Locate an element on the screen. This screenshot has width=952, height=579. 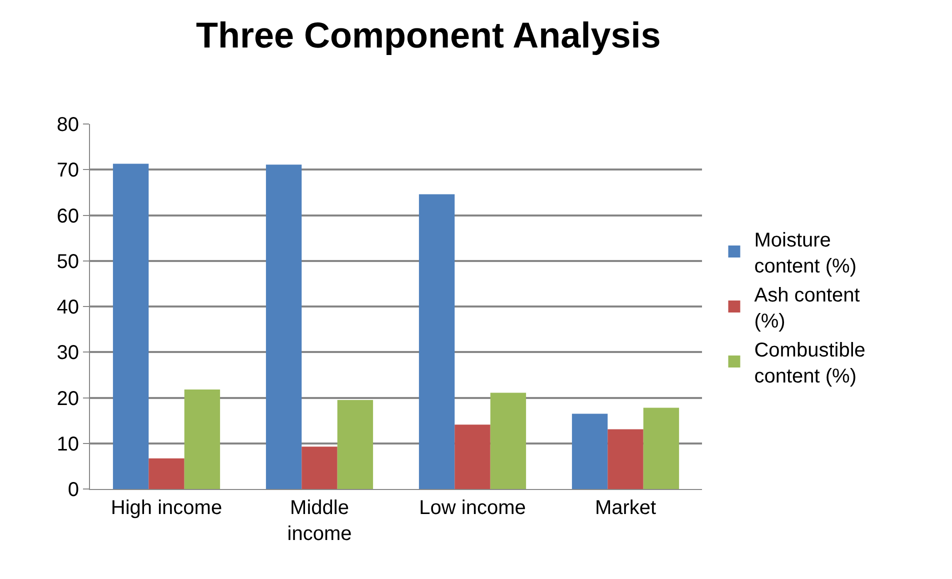
y-tick-label: 80 is located at coordinates (67, 125).